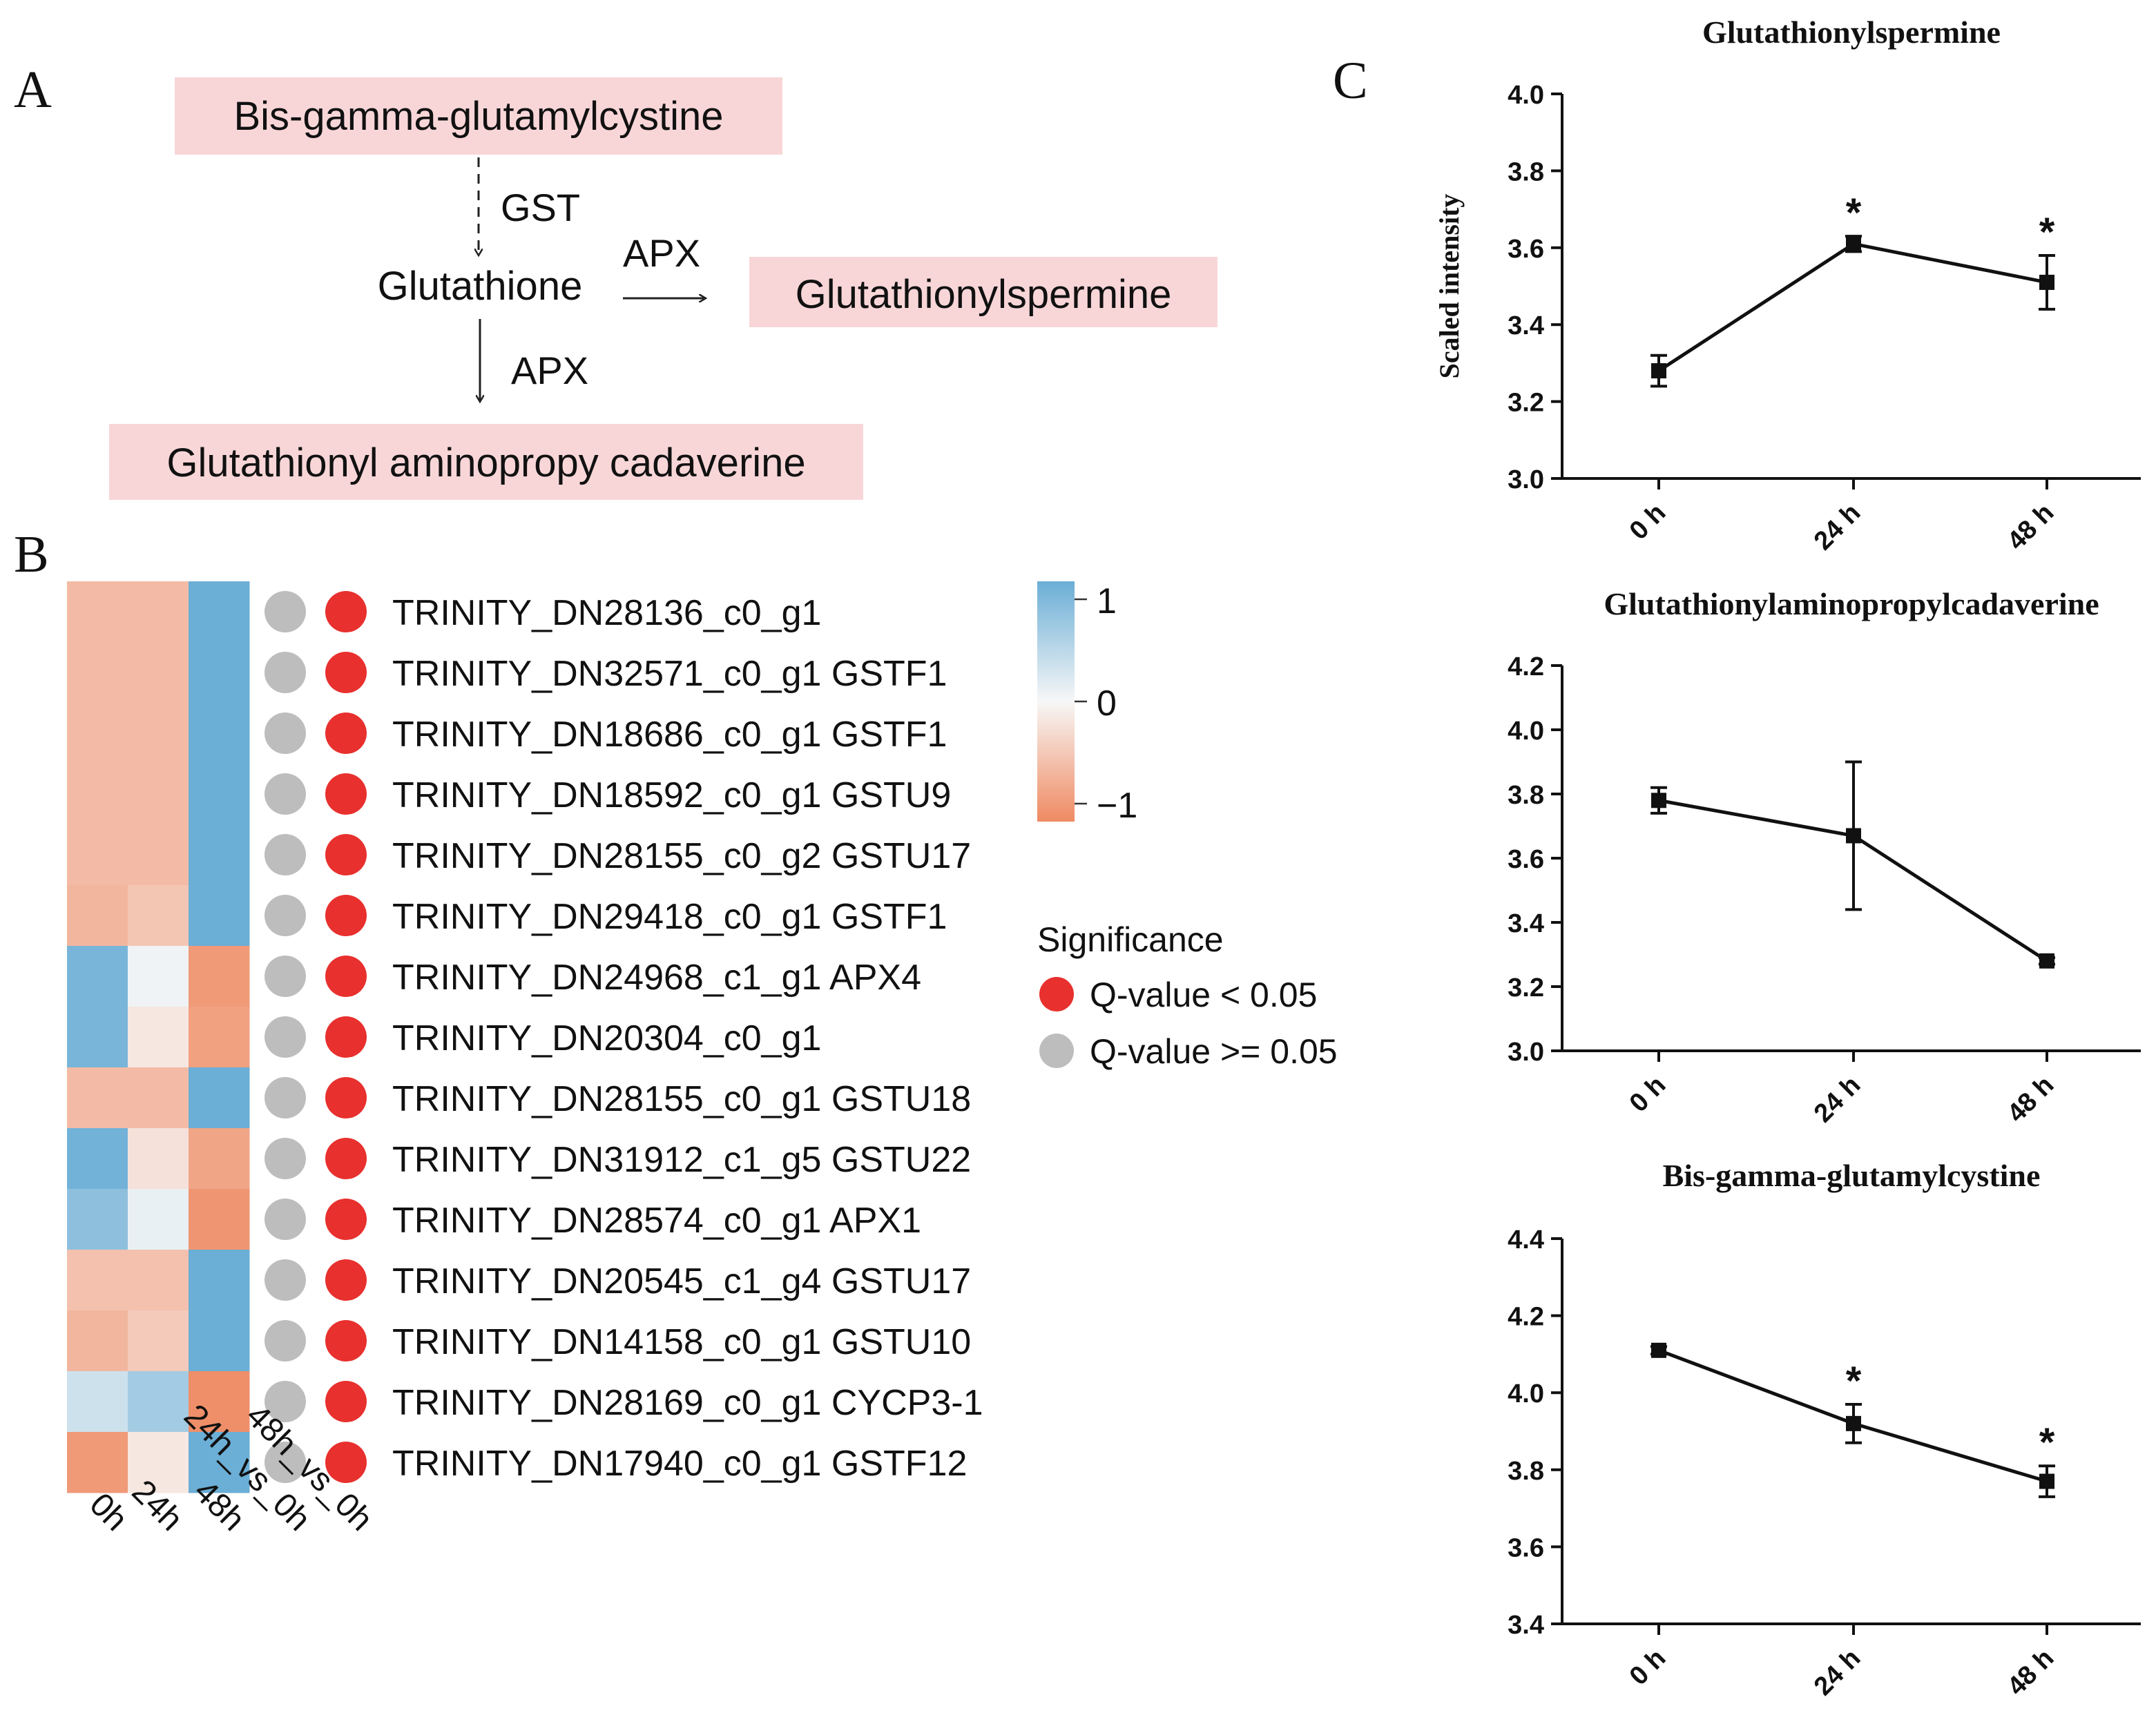 The image size is (2156, 1715). I want to click on heatmap-grid, so click(158, 1037).